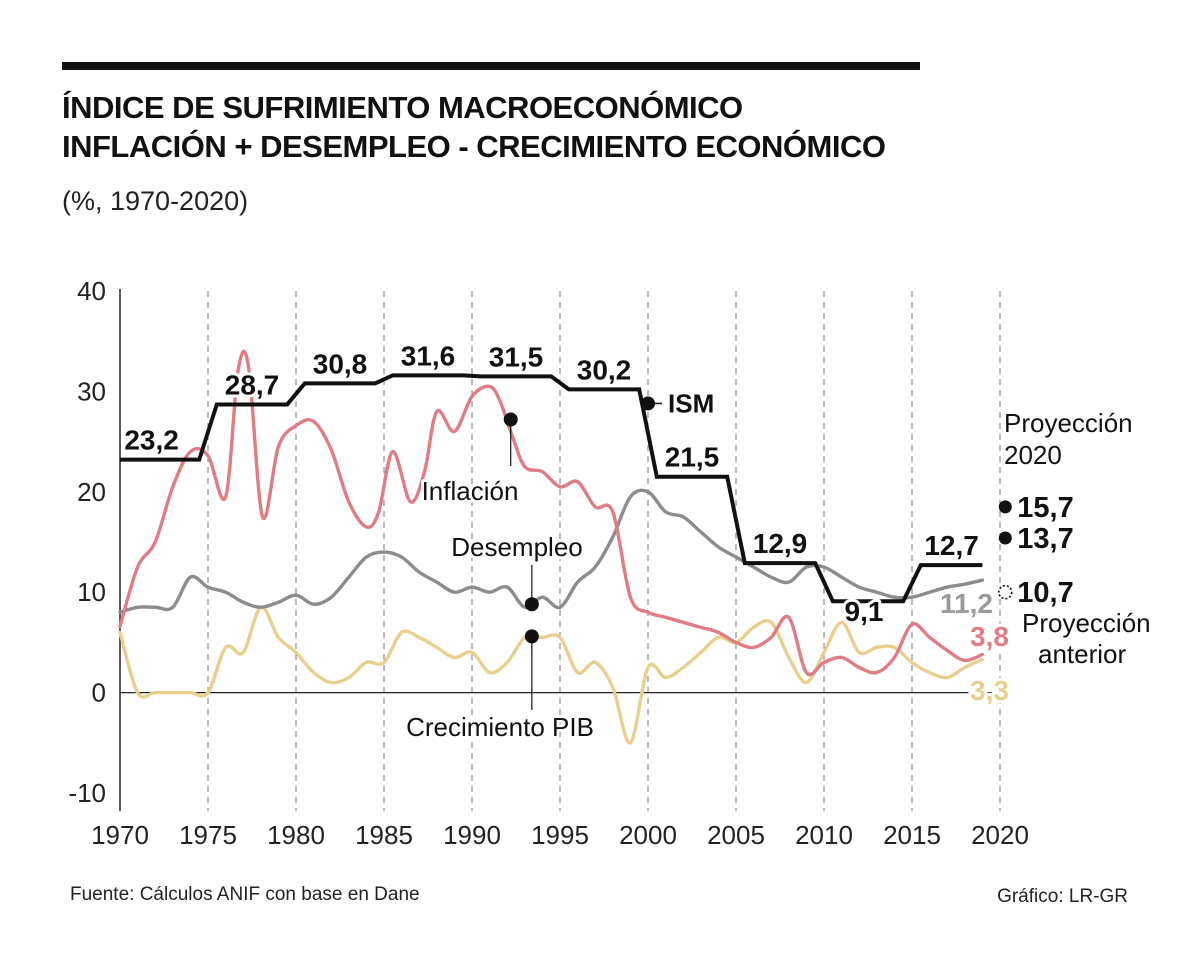 This screenshot has width=1200, height=970. Describe the element at coordinates (560, 835) in the screenshot. I see `x-tick-label-1995: 1995` at that location.